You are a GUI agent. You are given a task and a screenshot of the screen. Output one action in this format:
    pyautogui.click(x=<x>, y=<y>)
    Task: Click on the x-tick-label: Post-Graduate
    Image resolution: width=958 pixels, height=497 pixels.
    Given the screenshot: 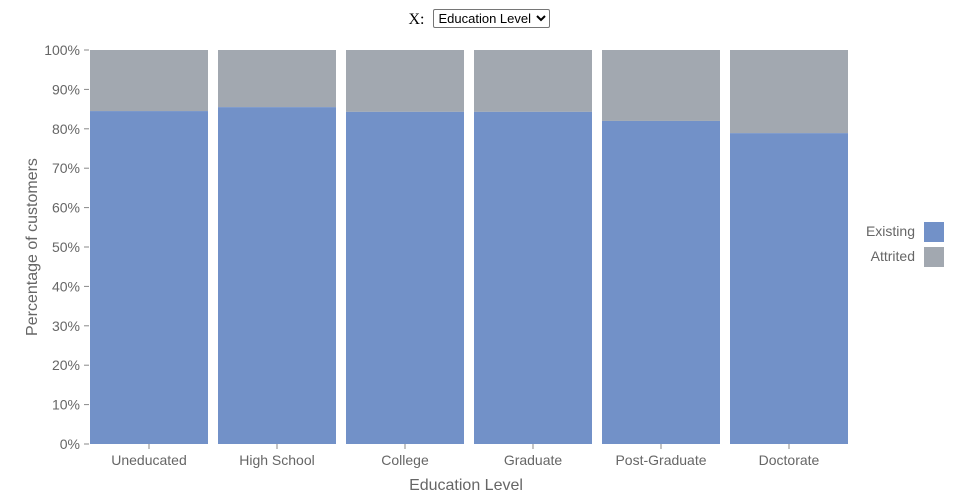 What is the action you would take?
    pyautogui.click(x=660, y=460)
    